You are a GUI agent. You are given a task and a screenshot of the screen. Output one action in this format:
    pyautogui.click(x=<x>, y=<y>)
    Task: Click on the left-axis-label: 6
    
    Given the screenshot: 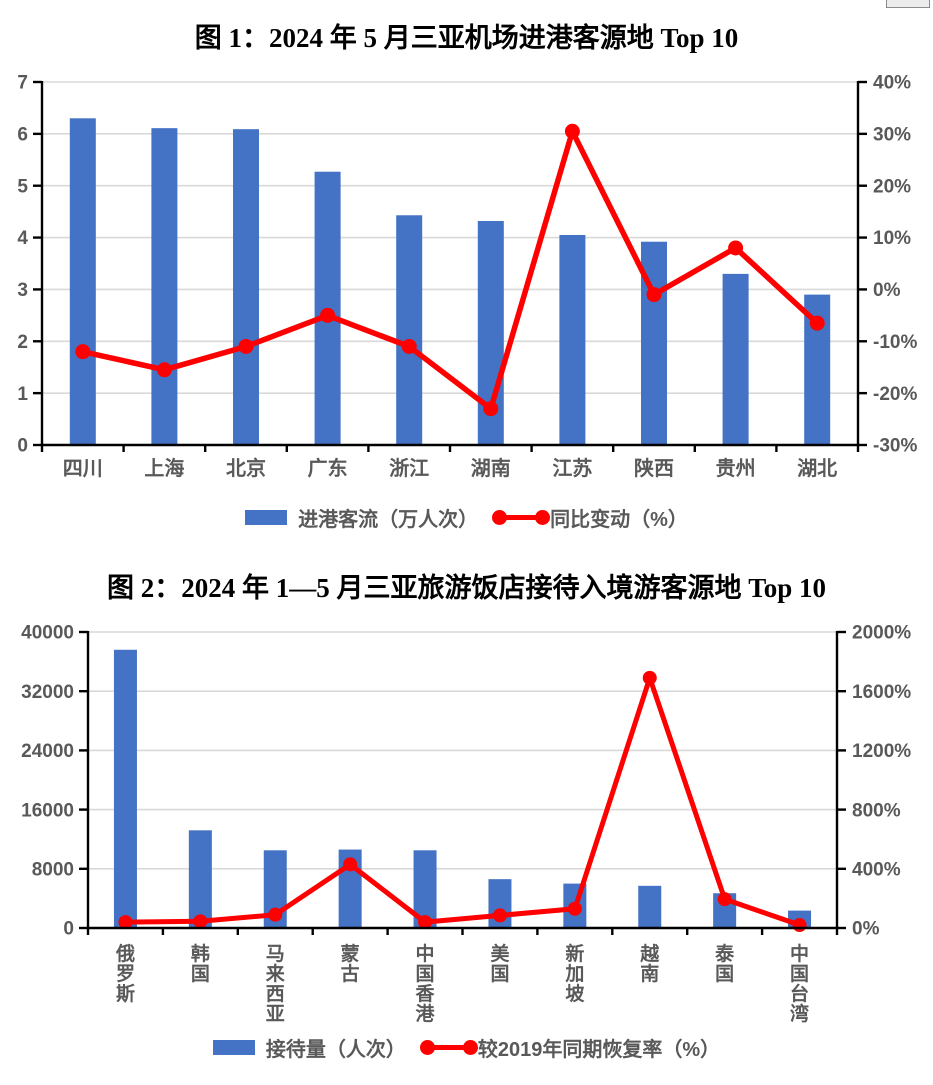 What is the action you would take?
    pyautogui.click(x=22, y=135)
    